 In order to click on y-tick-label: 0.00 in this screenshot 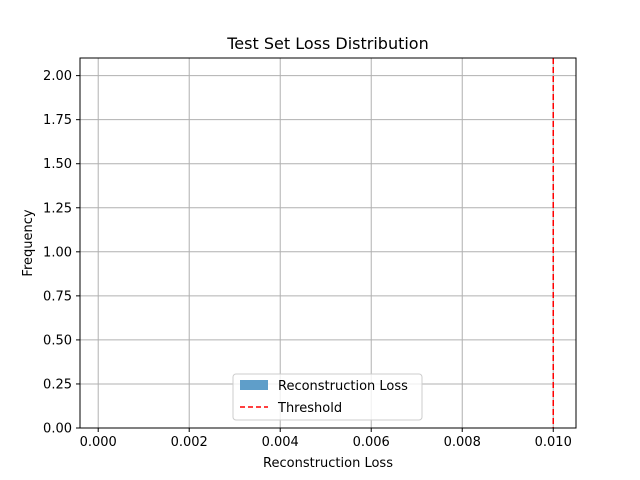, I will do `click(57, 429)`.